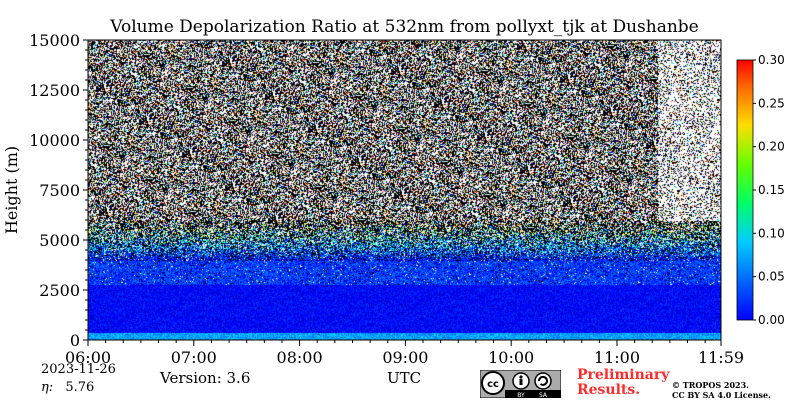 The height and width of the screenshot is (400, 800). I want to click on colorbar-tick-label: 0.10, so click(771, 233).